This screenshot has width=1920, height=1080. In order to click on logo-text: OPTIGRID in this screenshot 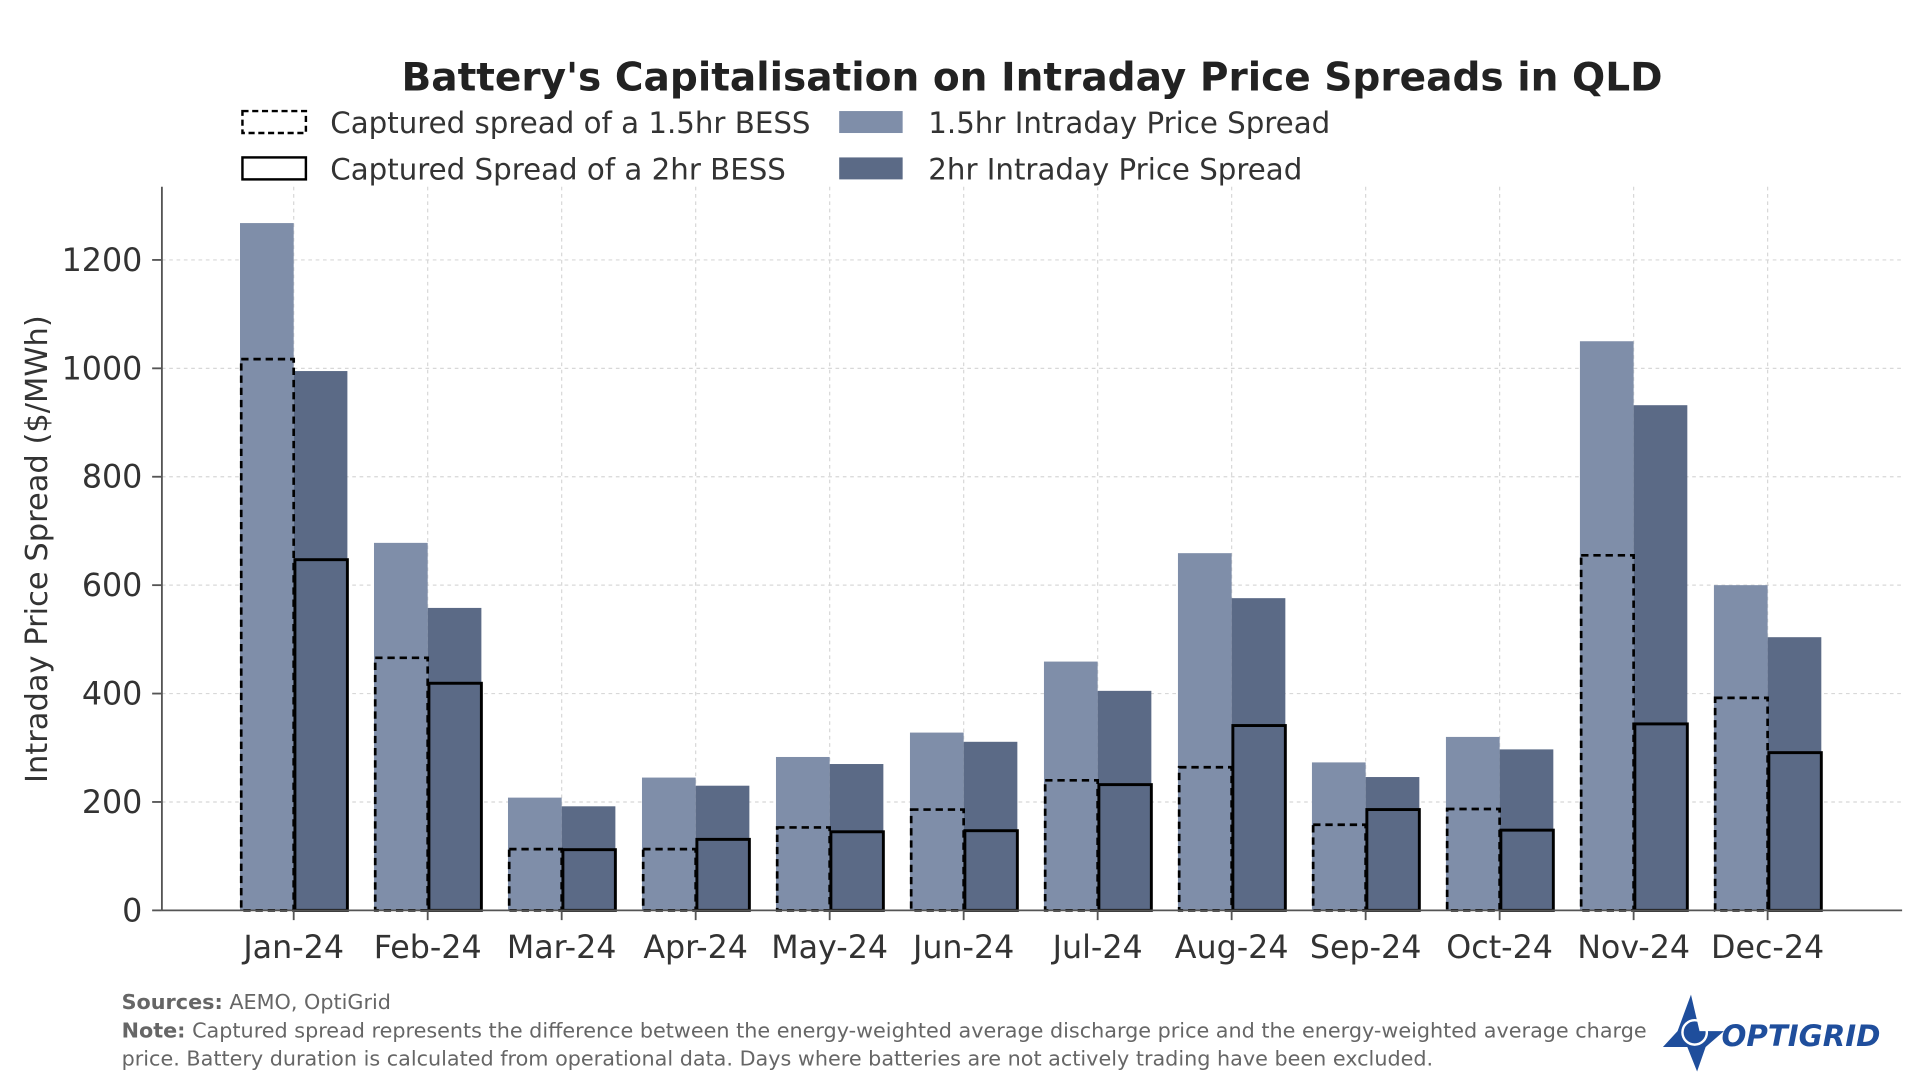, I will do `click(1800, 1036)`.